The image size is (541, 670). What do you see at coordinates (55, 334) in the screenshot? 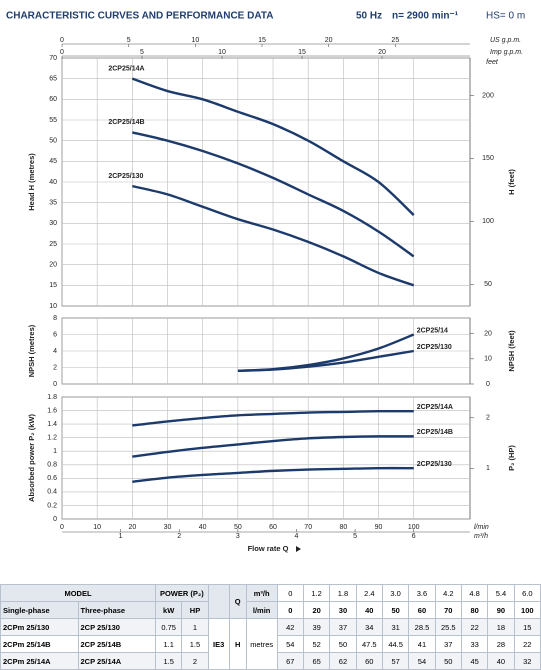
I see `y-tick-label: 6` at bounding box center [55, 334].